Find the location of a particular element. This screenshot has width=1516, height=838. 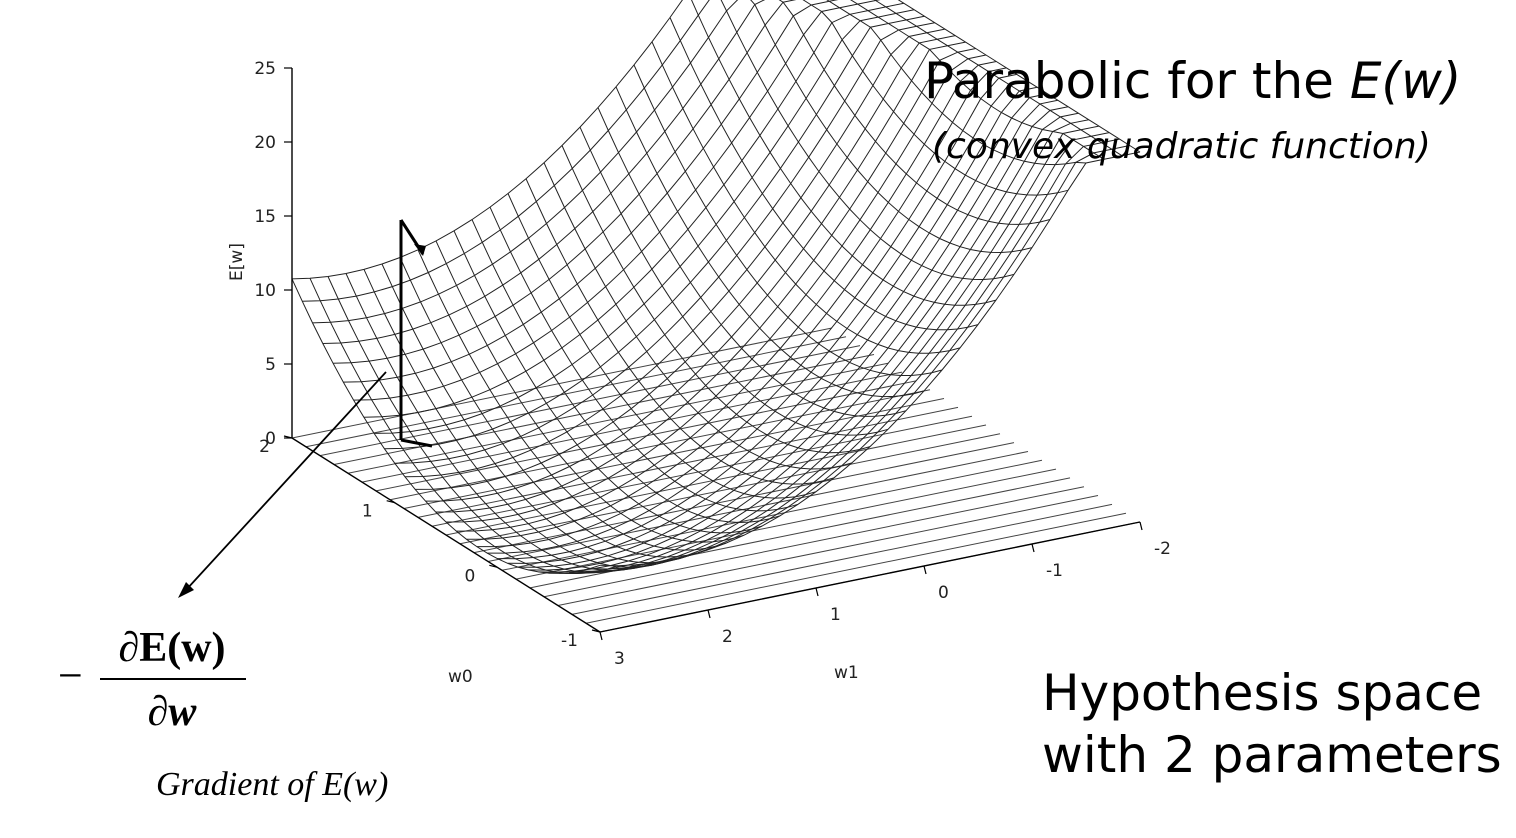

pointer-arrowhead is located at coordinates (186, 590).